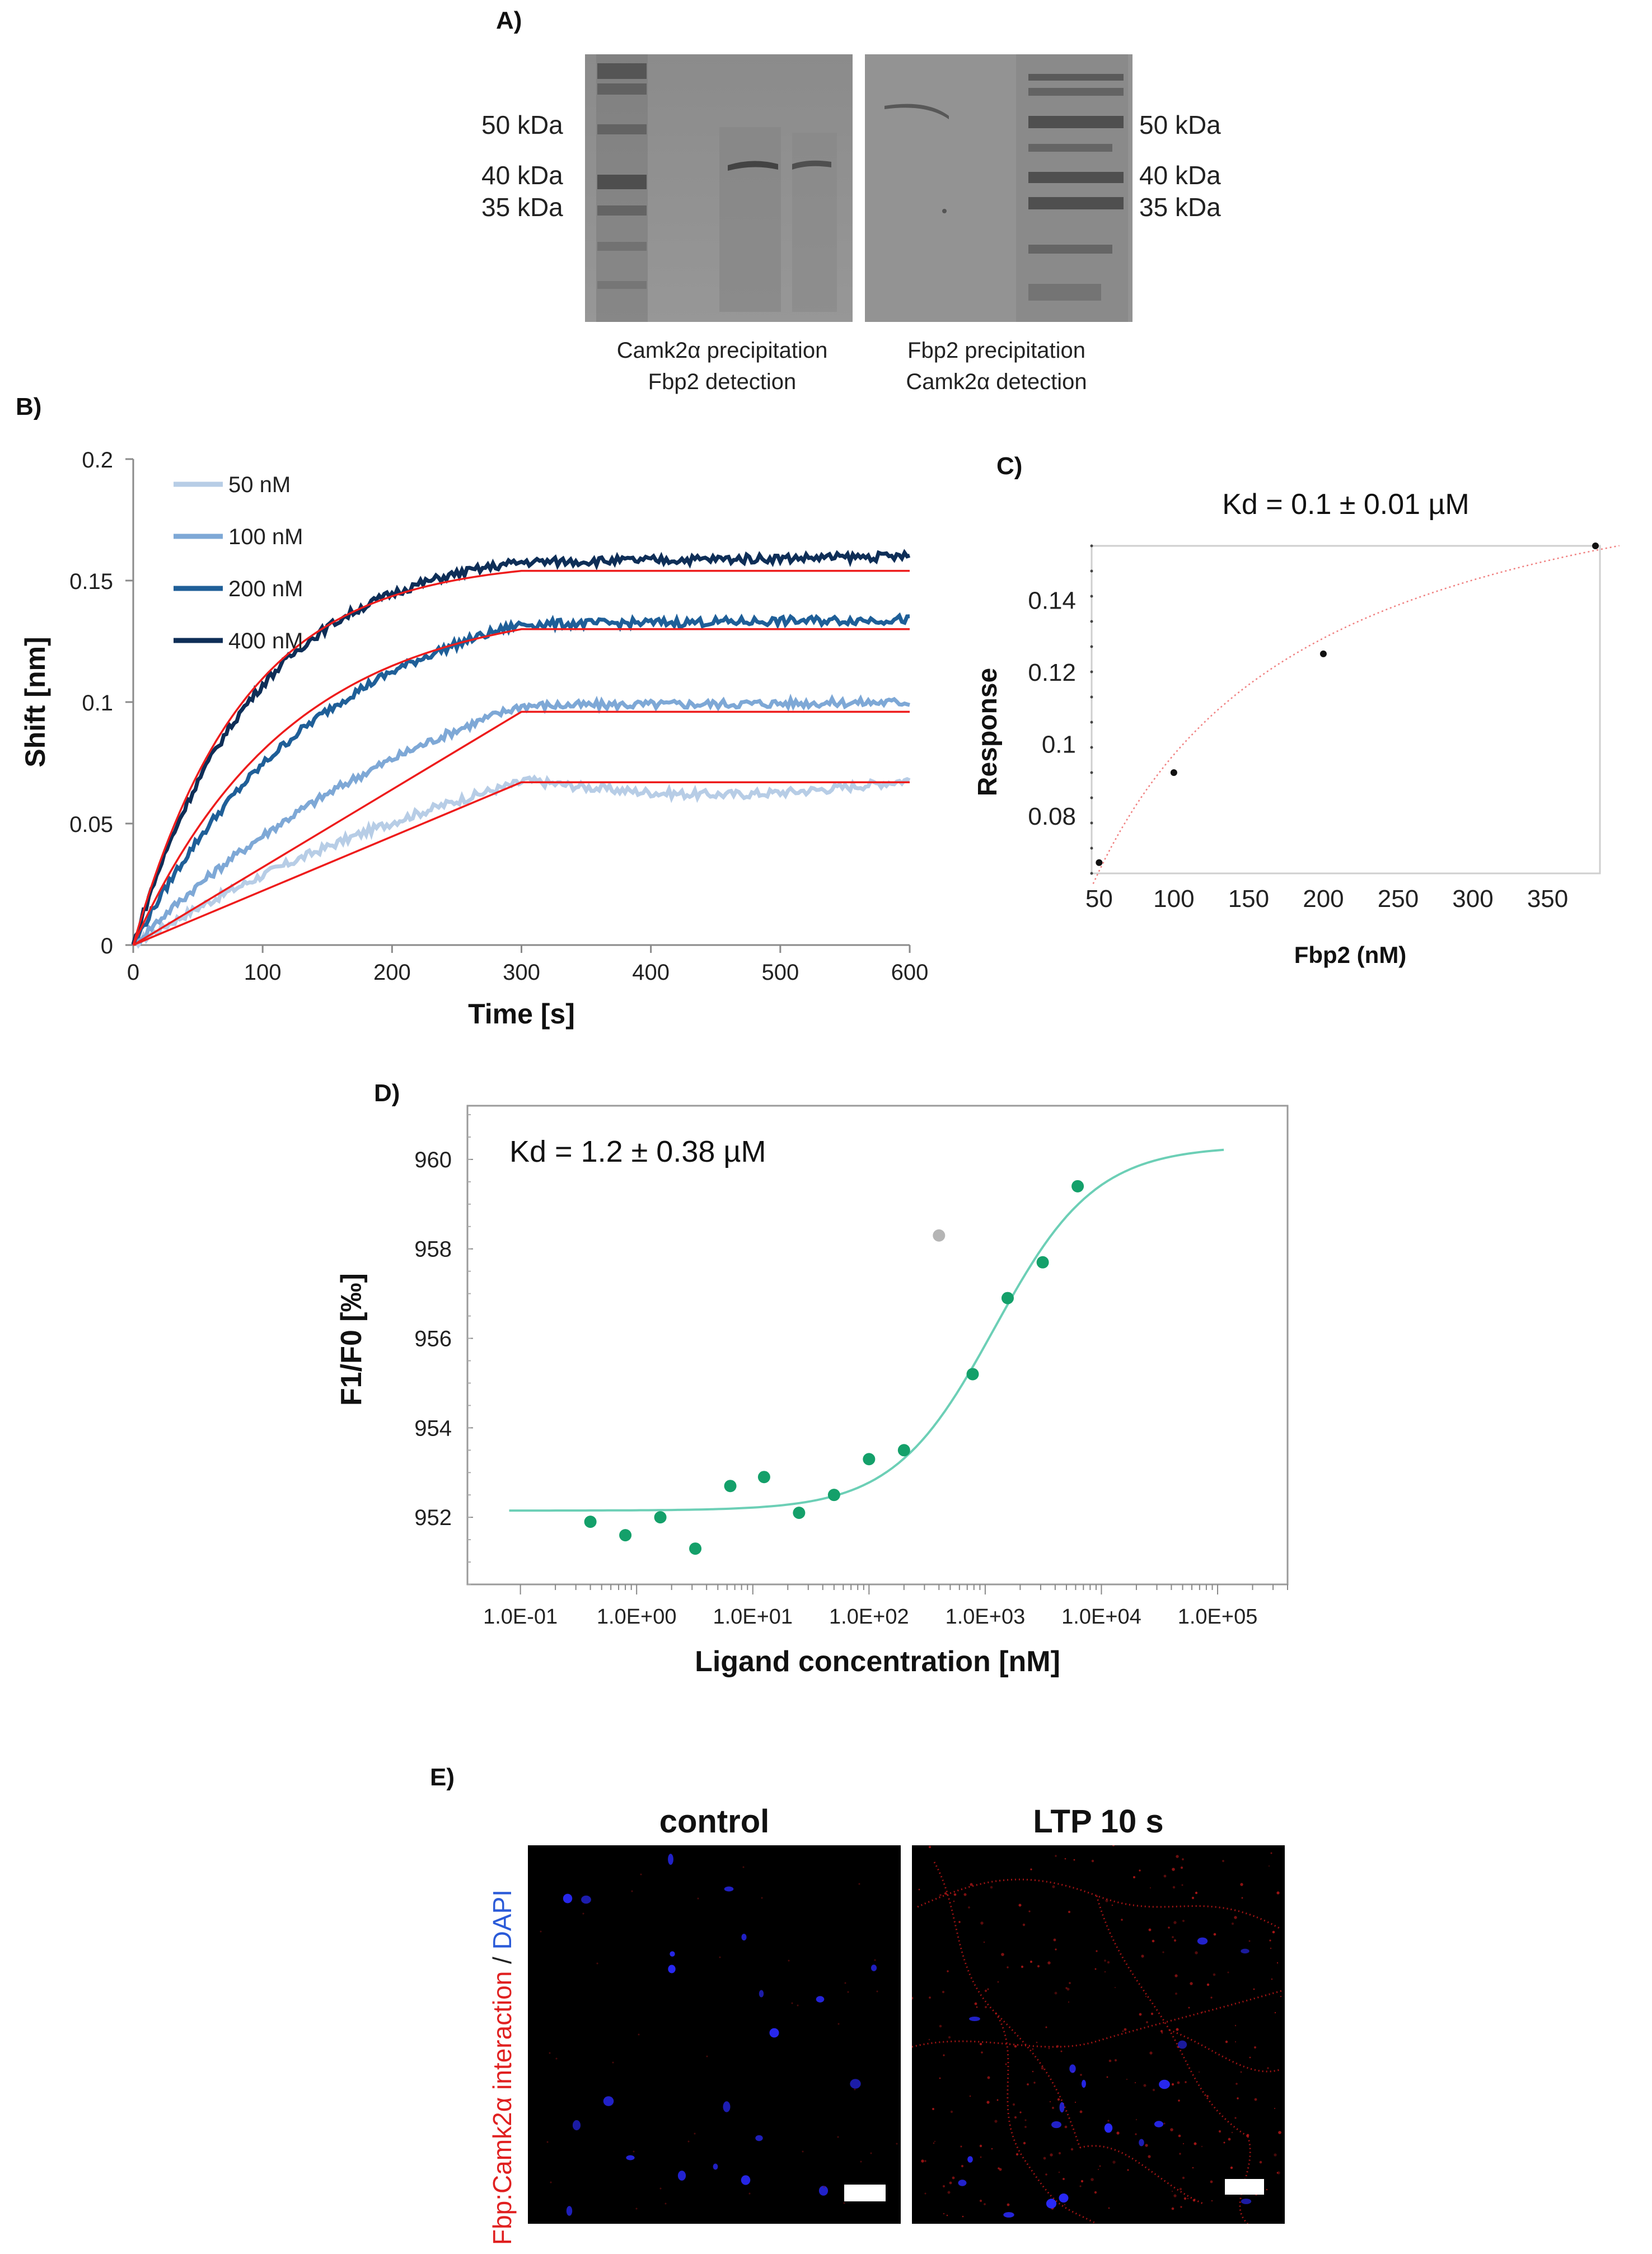 This screenshot has height=2254, width=1652. I want to click on legend-label: 200 nM, so click(265, 589).